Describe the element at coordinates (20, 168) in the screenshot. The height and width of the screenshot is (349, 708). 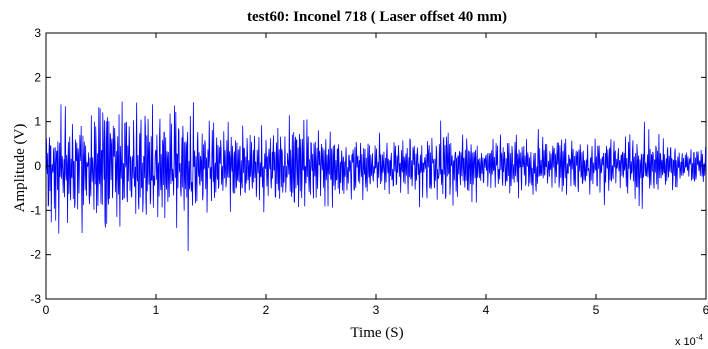
I see `y-axis-label: Amplitude (V)` at that location.